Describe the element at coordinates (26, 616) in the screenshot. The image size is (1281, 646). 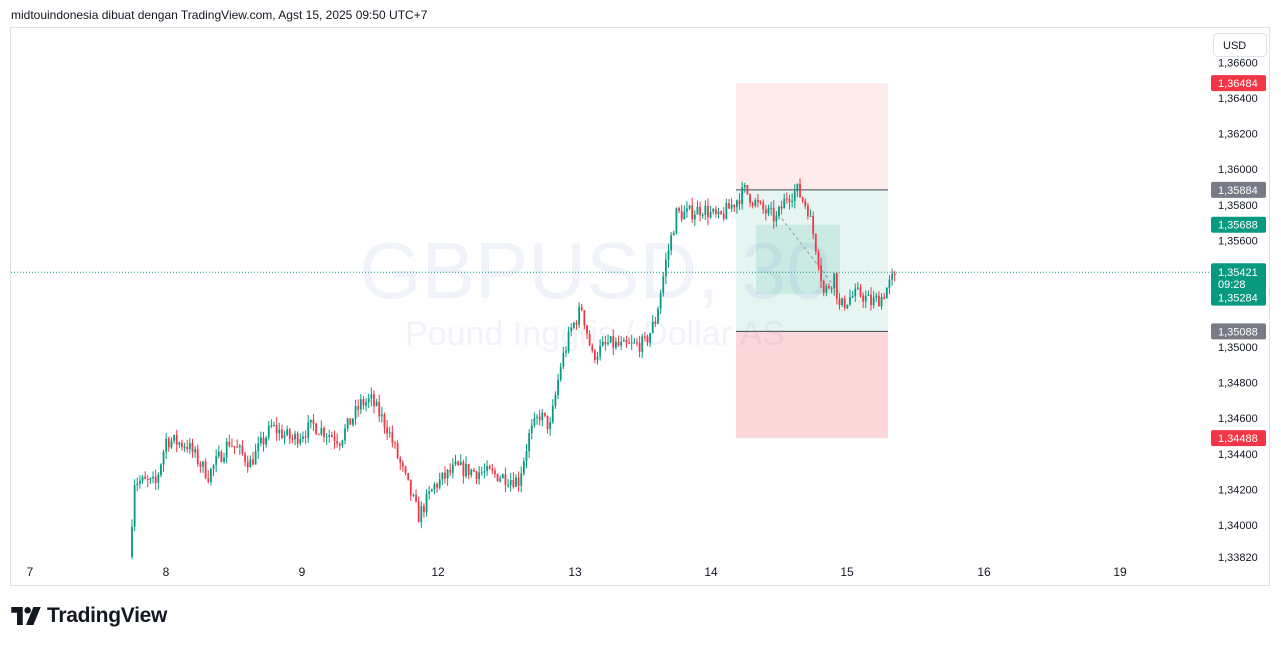
I see `tradingview-logo-icon` at that location.